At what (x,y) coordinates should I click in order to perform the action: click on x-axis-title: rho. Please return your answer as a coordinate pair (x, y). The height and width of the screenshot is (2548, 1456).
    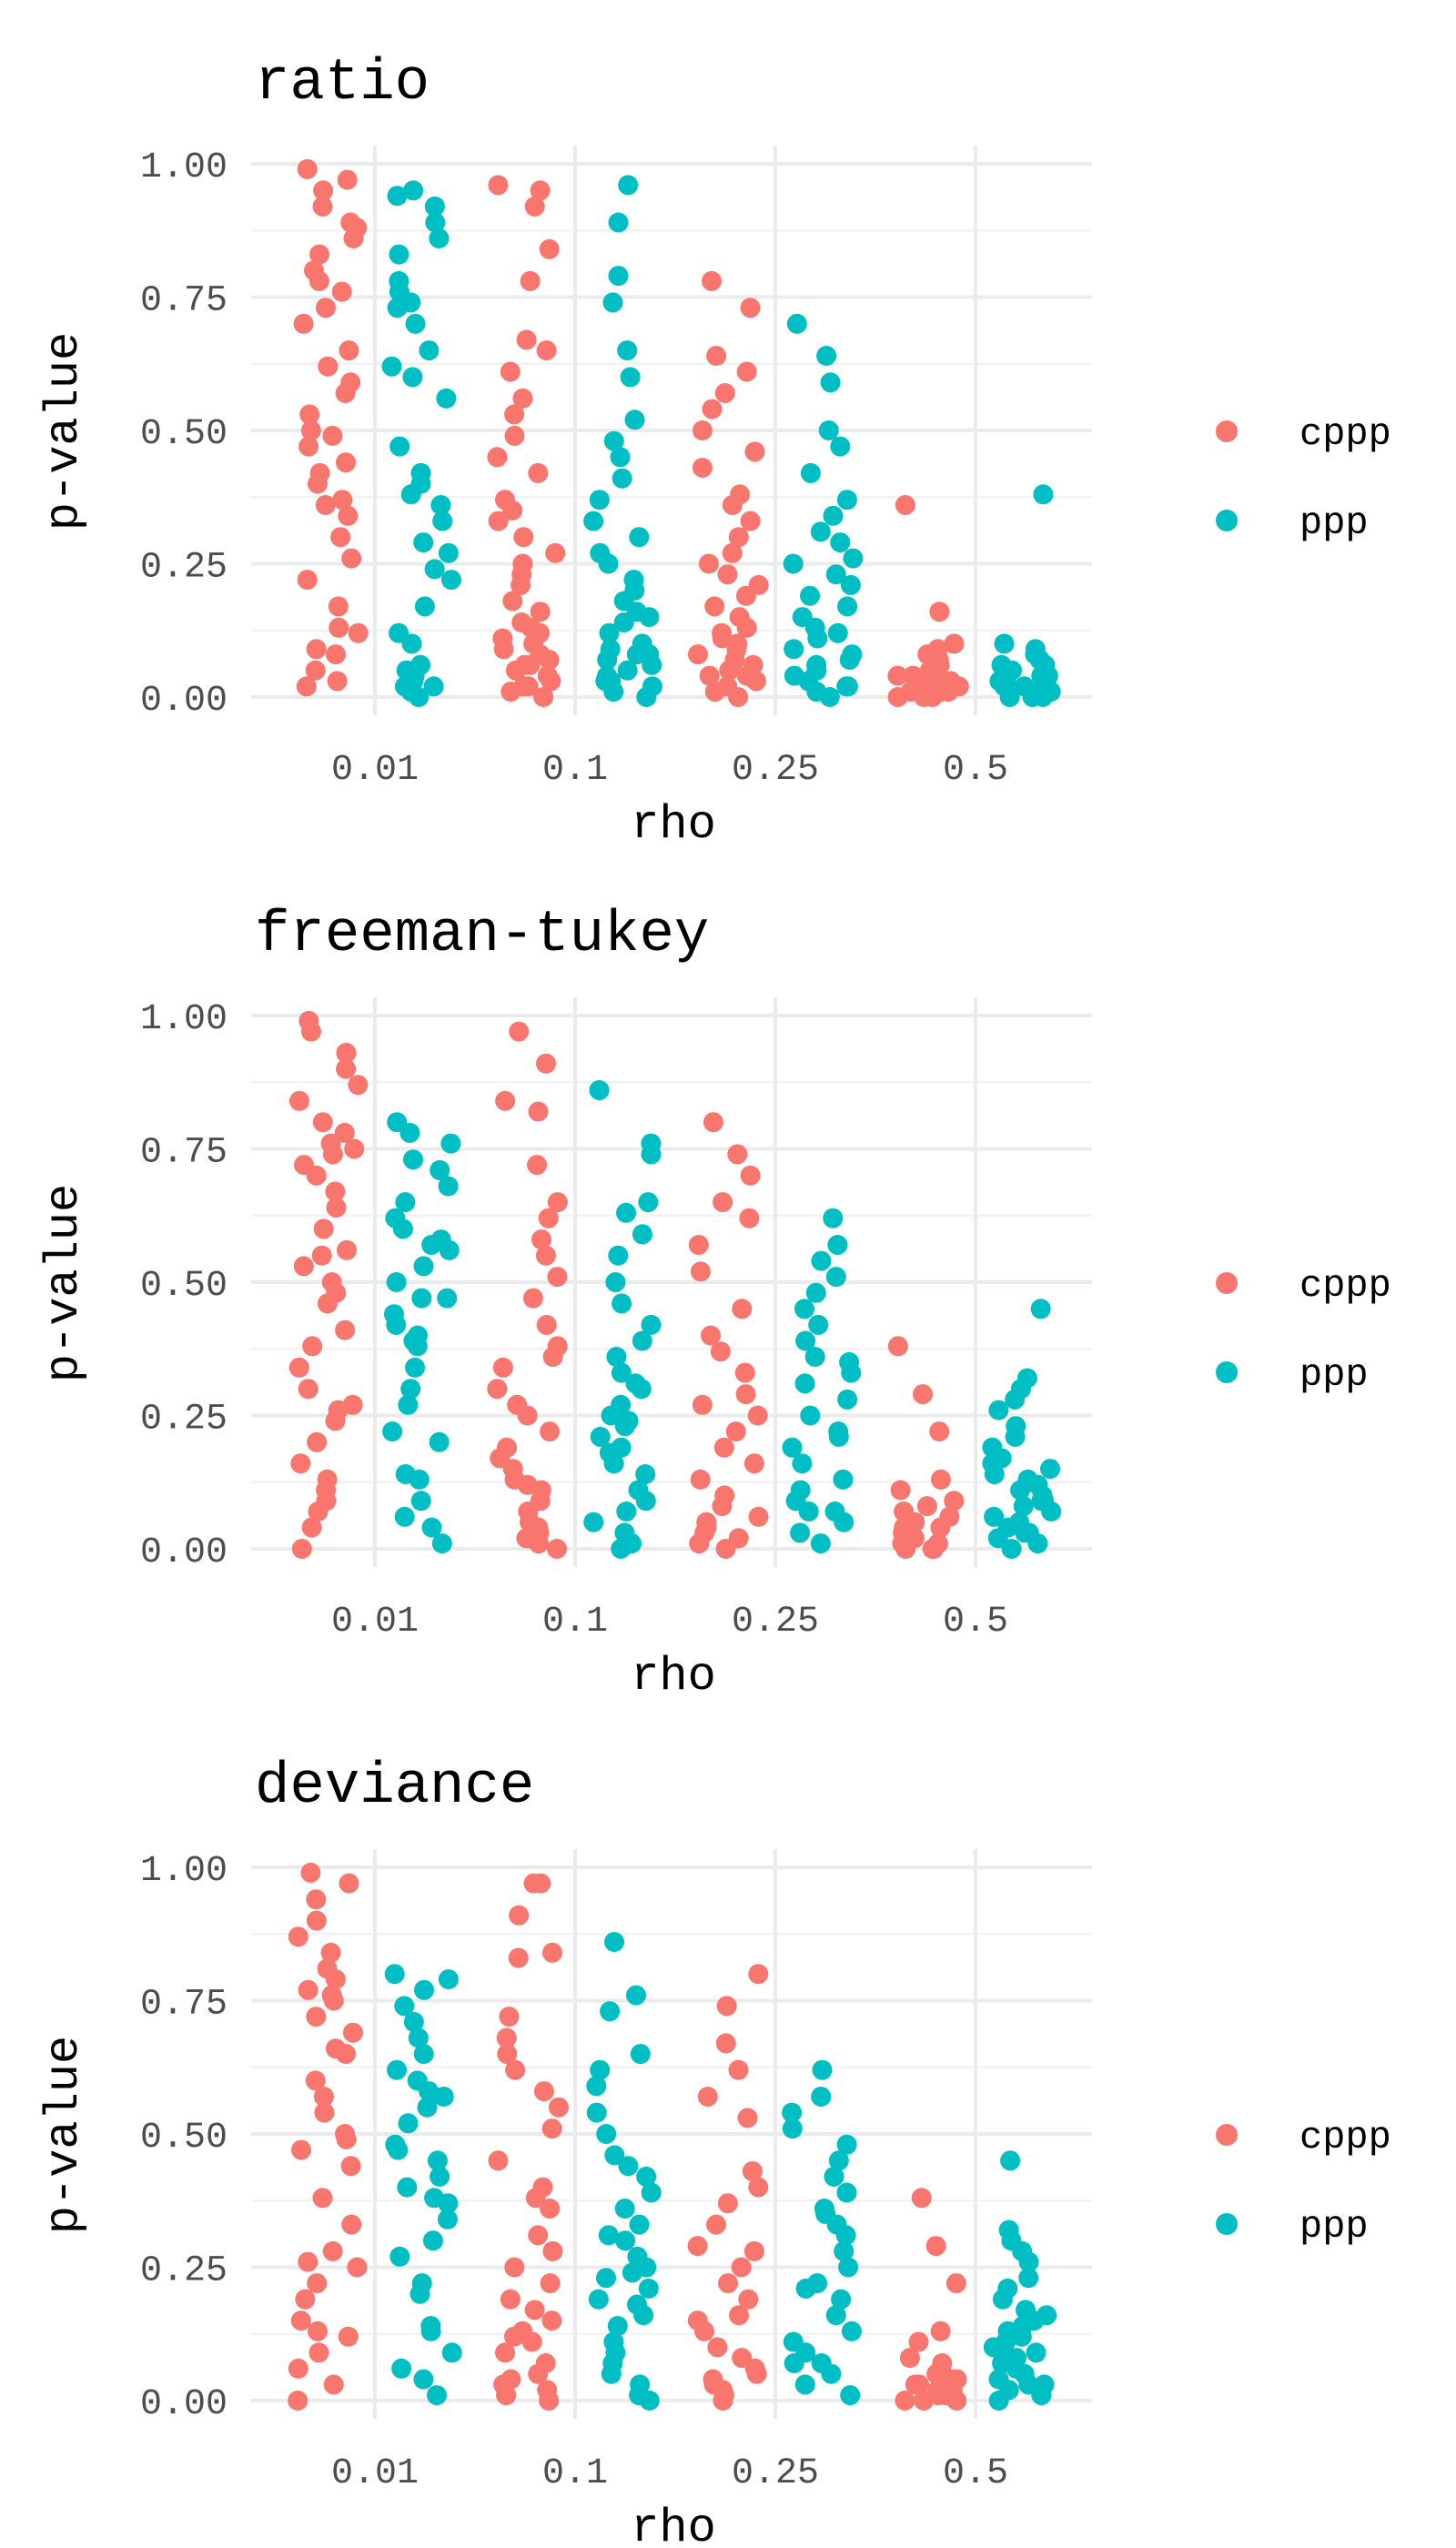
    Looking at the image, I should click on (674, 2525).